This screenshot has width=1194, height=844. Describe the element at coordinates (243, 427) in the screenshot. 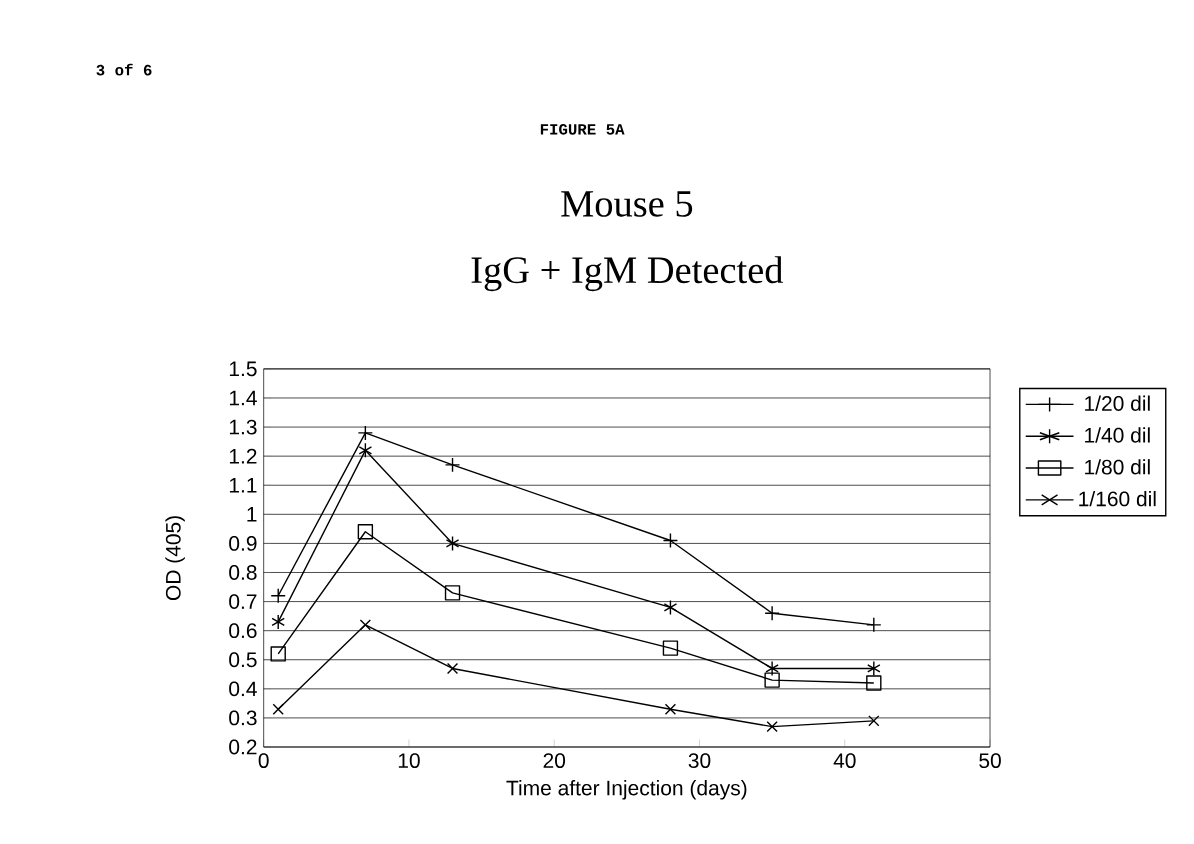

I see `y-tick-label: 1.3` at that location.